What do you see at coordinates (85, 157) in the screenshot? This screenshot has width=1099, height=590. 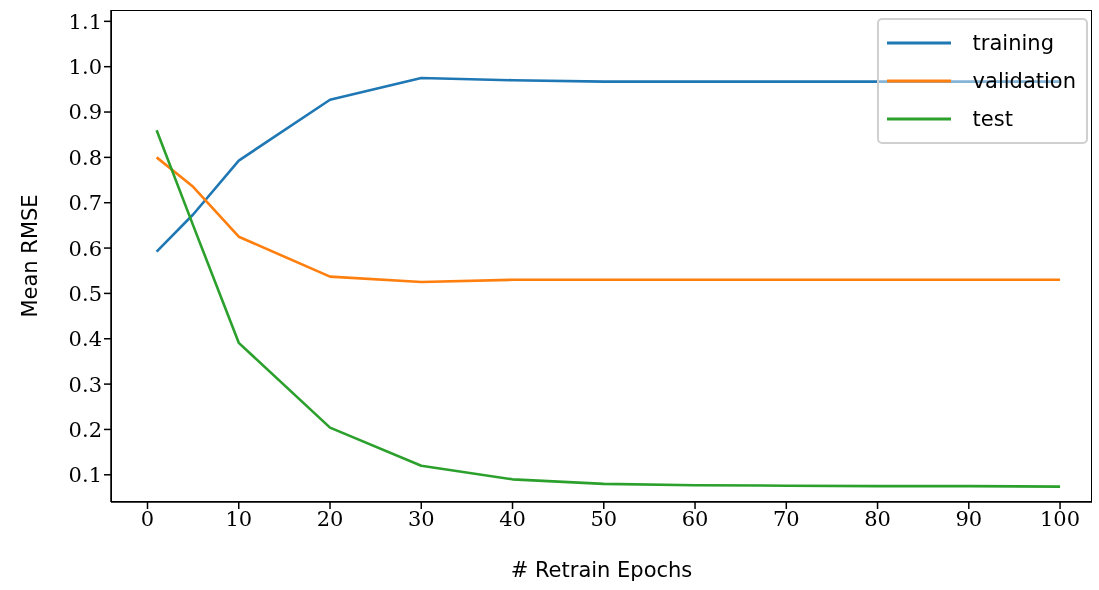 I see `y-tick-label: 0.8` at bounding box center [85, 157].